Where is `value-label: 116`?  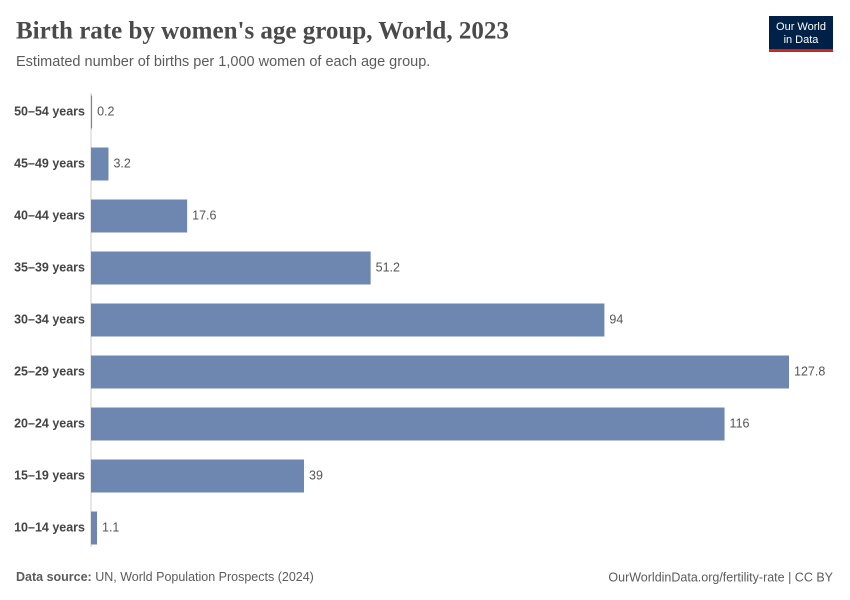 value-label: 116 is located at coordinates (740, 423).